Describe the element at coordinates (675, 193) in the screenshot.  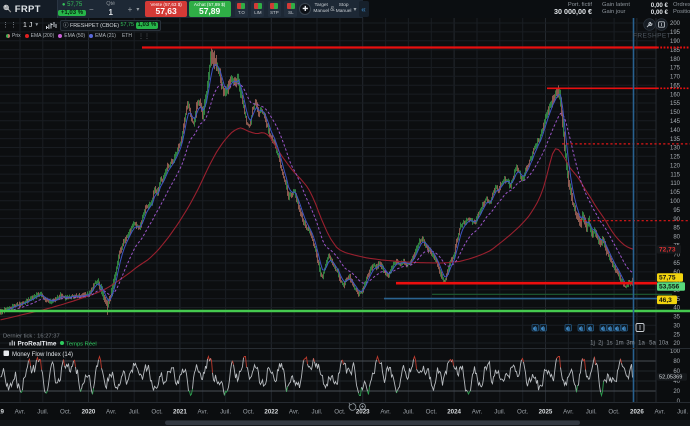
I see `svg-text: 105` at that location.